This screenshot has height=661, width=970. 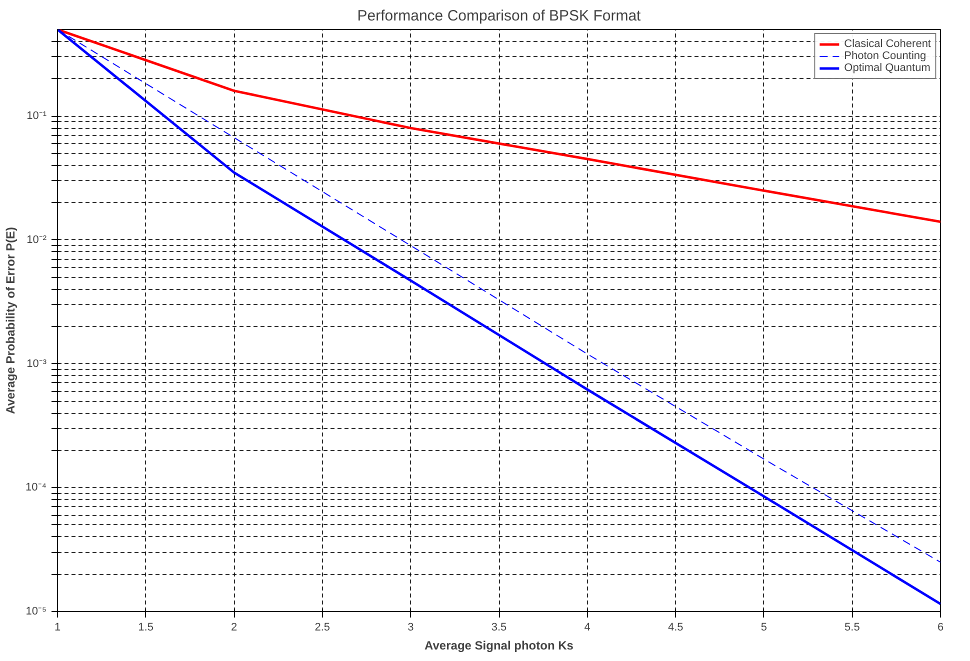 I want to click on y-tick-label: 10⁻², so click(x=36, y=240).